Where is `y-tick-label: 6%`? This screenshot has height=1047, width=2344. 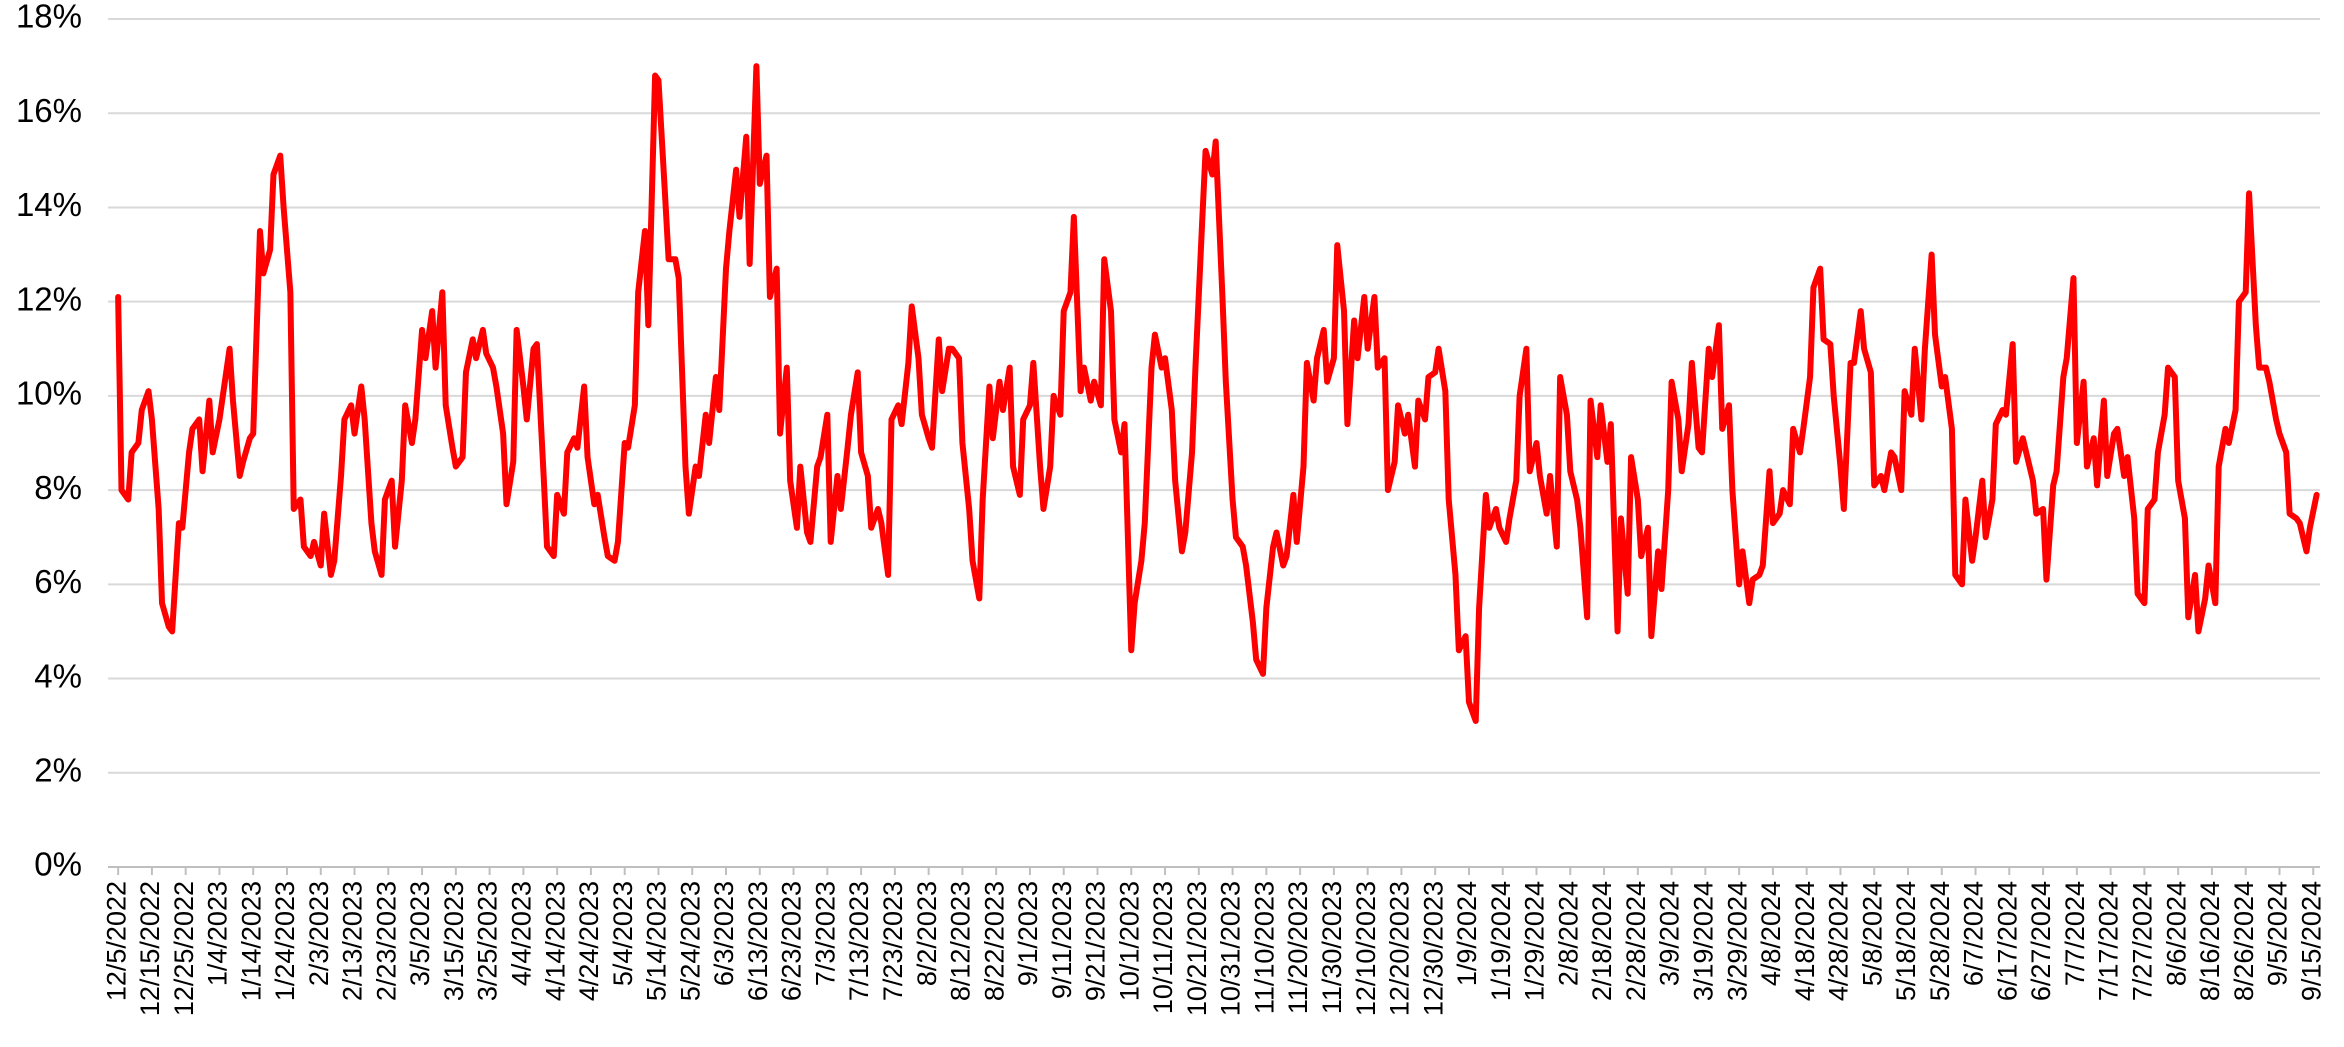 y-tick-label: 6% is located at coordinates (58, 581).